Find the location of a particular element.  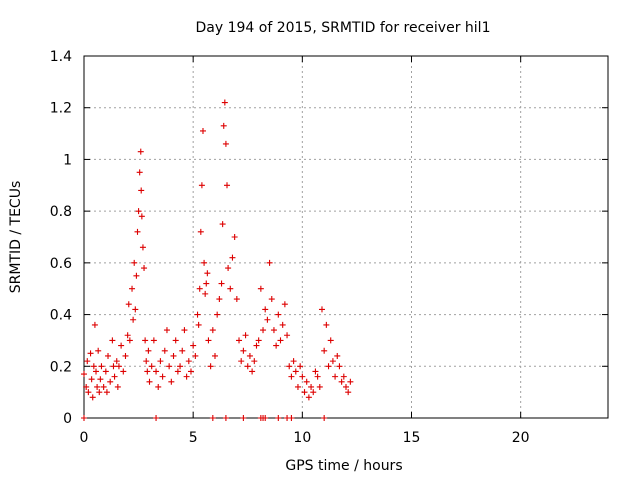

x-tick-label: 15 is located at coordinates (412, 438).